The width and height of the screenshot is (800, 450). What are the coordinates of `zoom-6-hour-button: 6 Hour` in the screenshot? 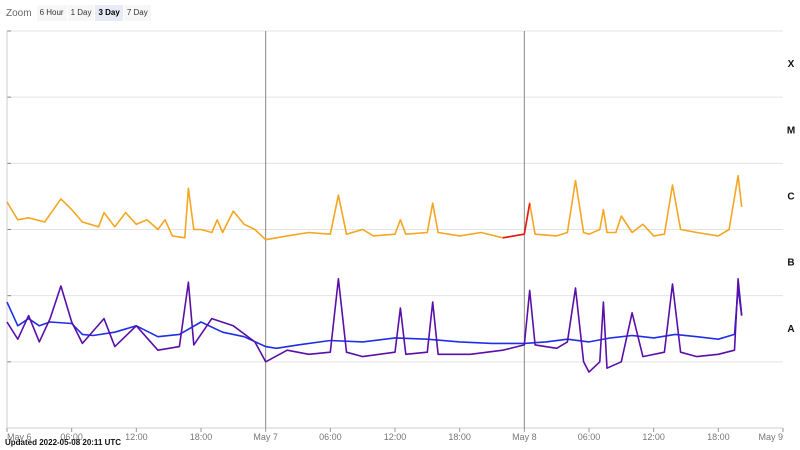 It's located at (51, 13).